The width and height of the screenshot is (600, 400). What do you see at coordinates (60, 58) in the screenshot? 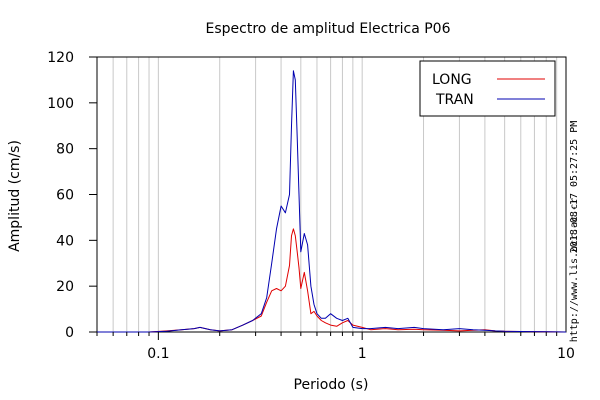
I see `y-tick-label: 120` at bounding box center [60, 58].